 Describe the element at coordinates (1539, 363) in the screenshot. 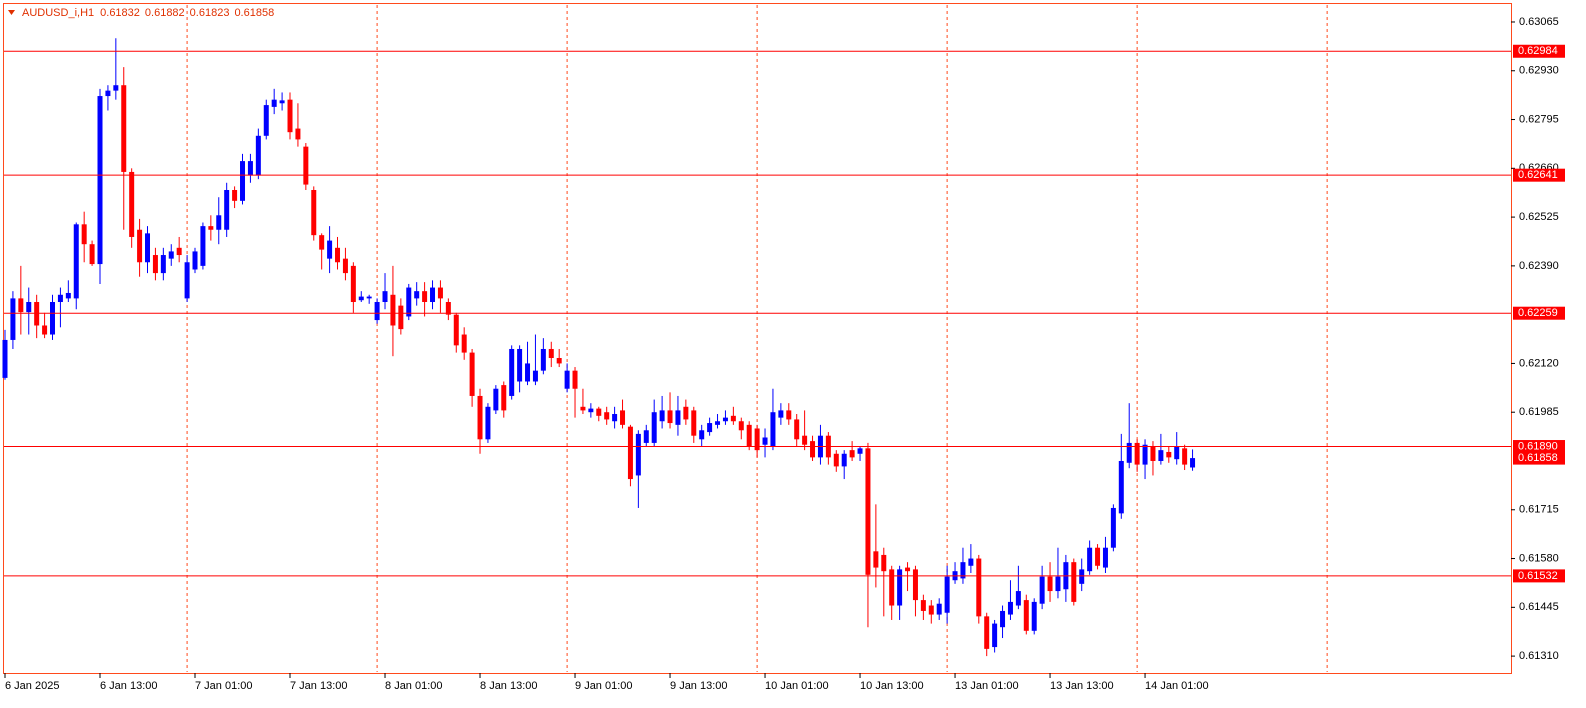

I see `y-tick-label: 0.62120` at that location.